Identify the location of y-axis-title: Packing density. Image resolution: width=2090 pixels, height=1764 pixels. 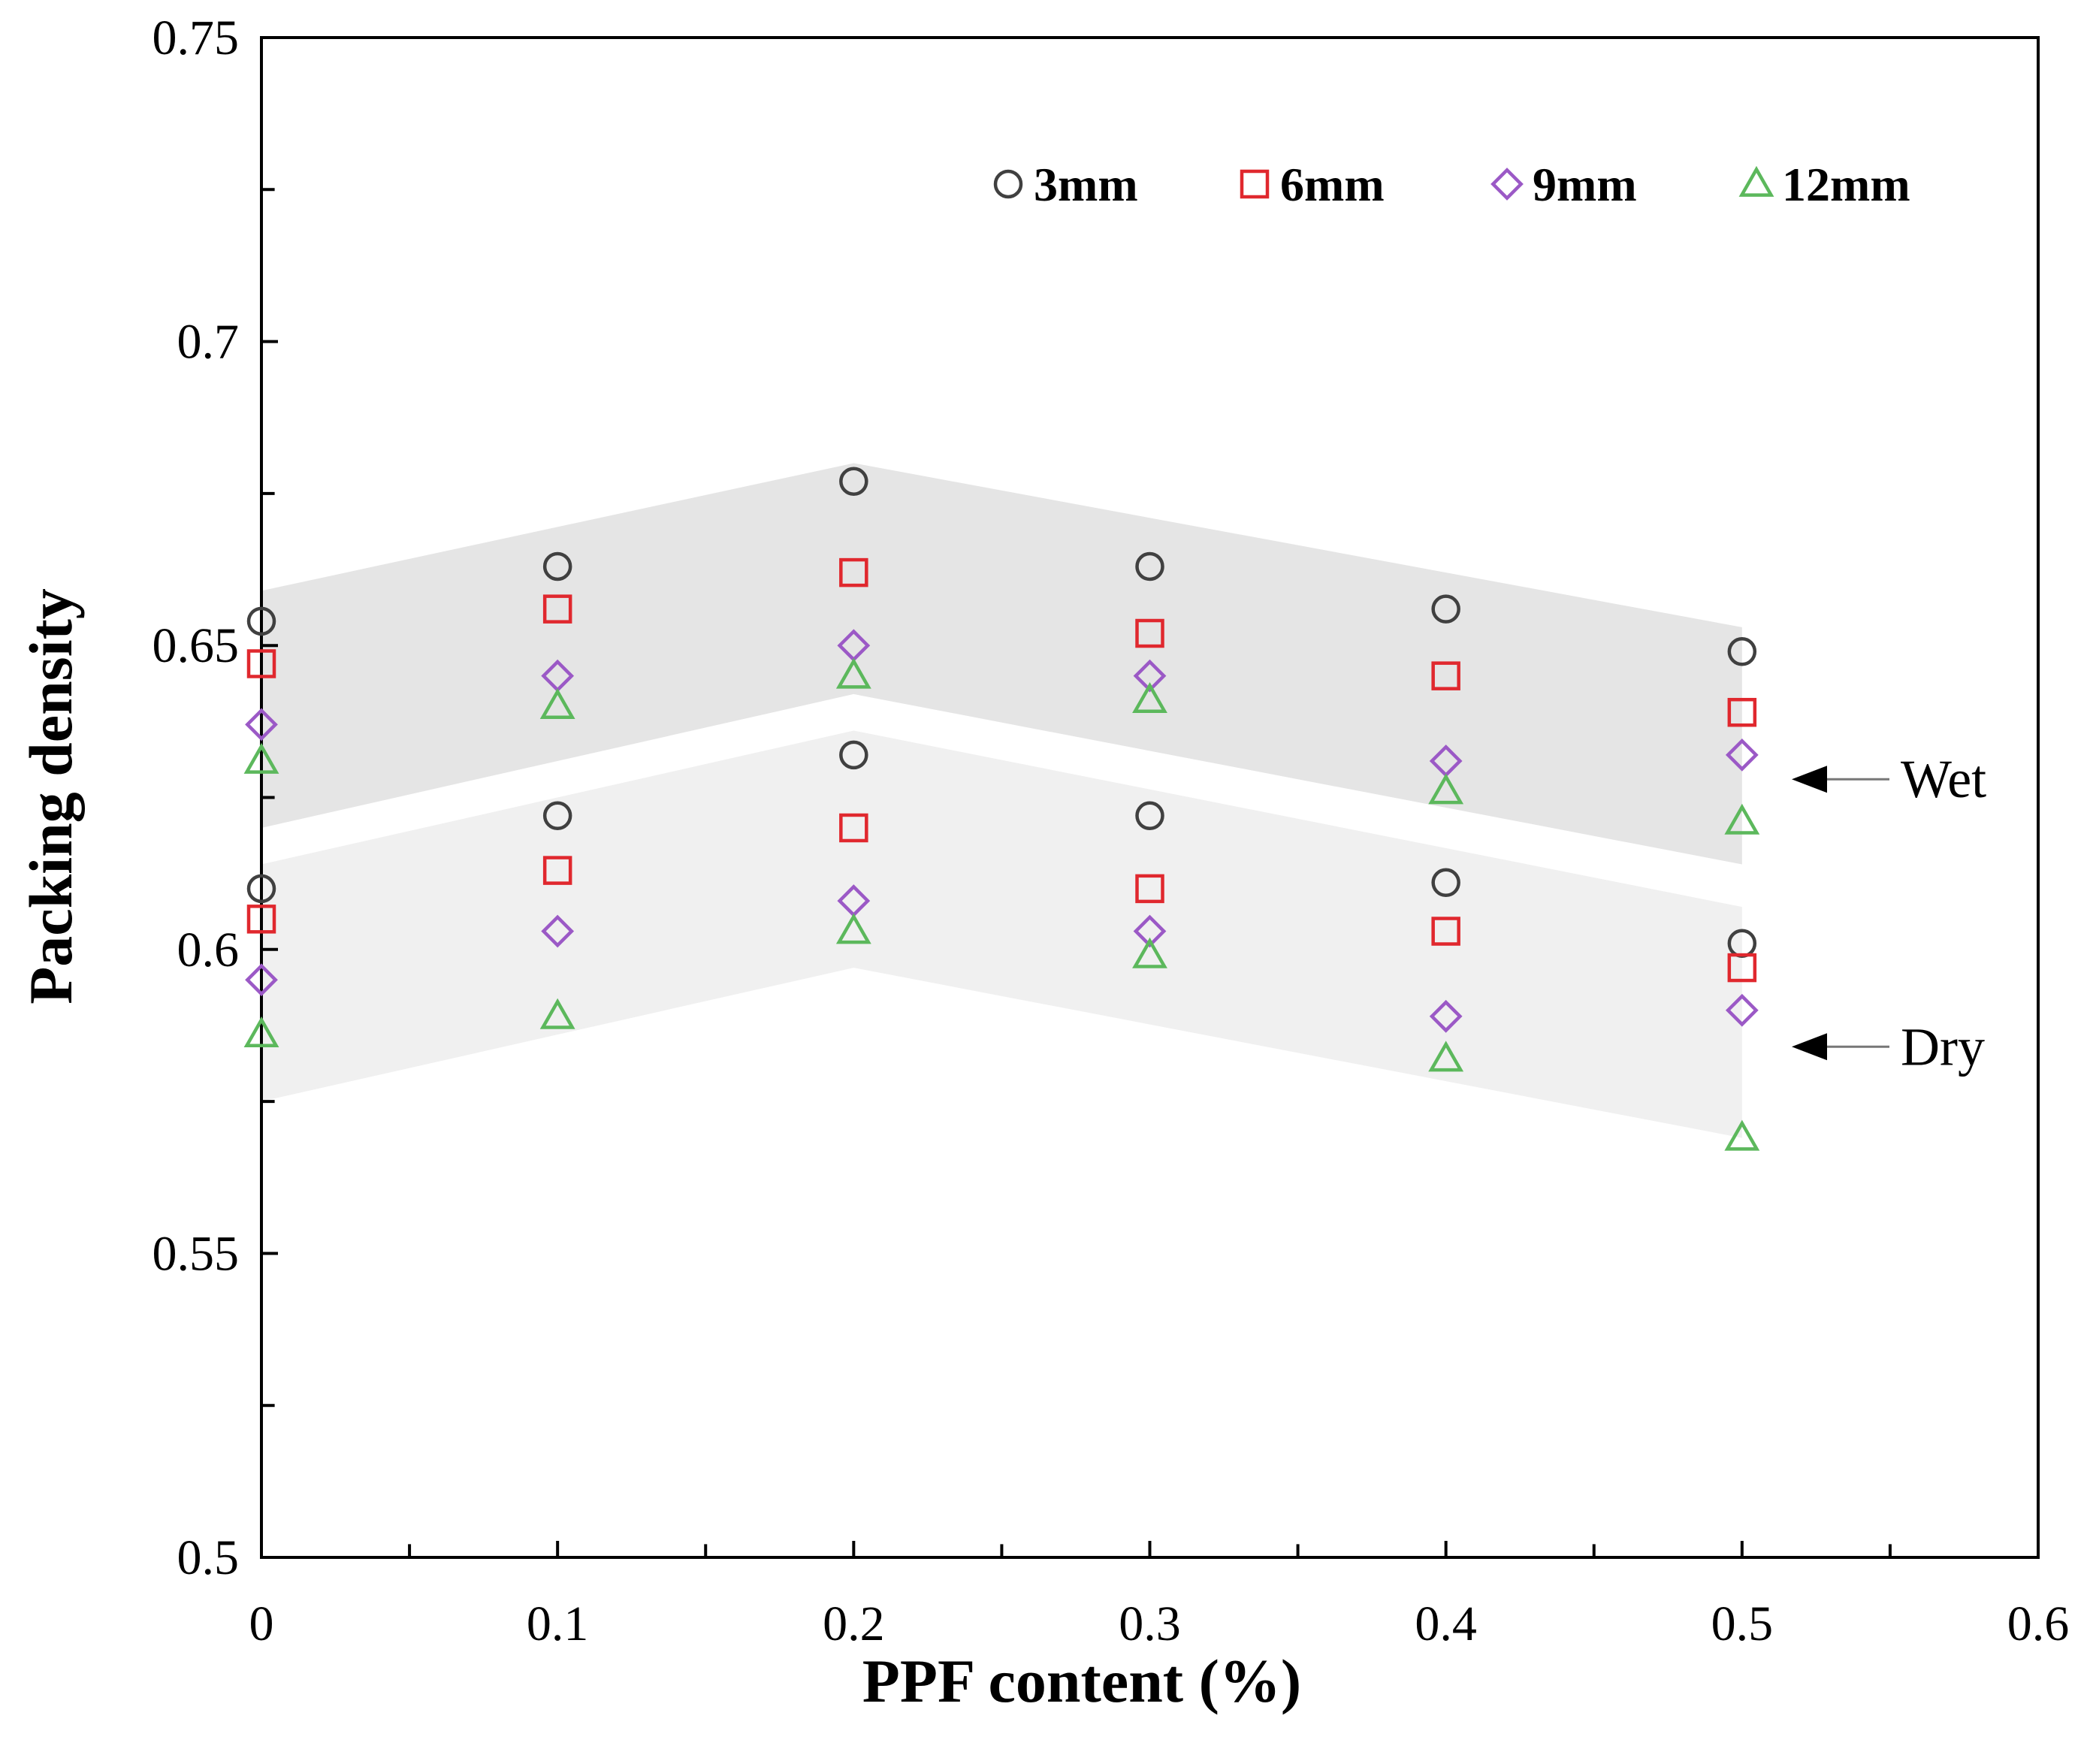
(51, 796).